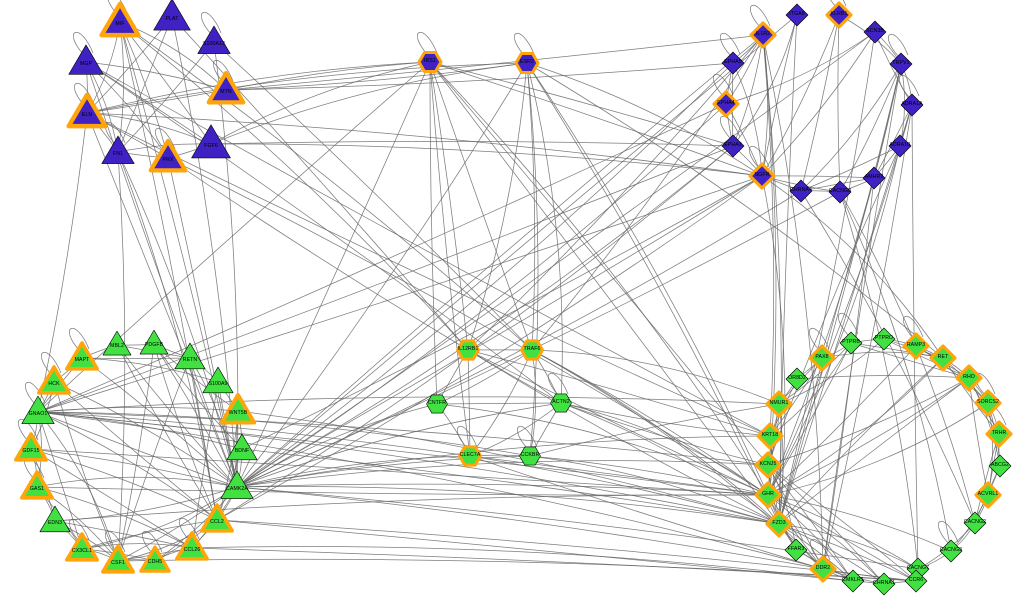 This screenshot has width=1027, height=600. I want to click on hexagon-shape, so click(437, 404).